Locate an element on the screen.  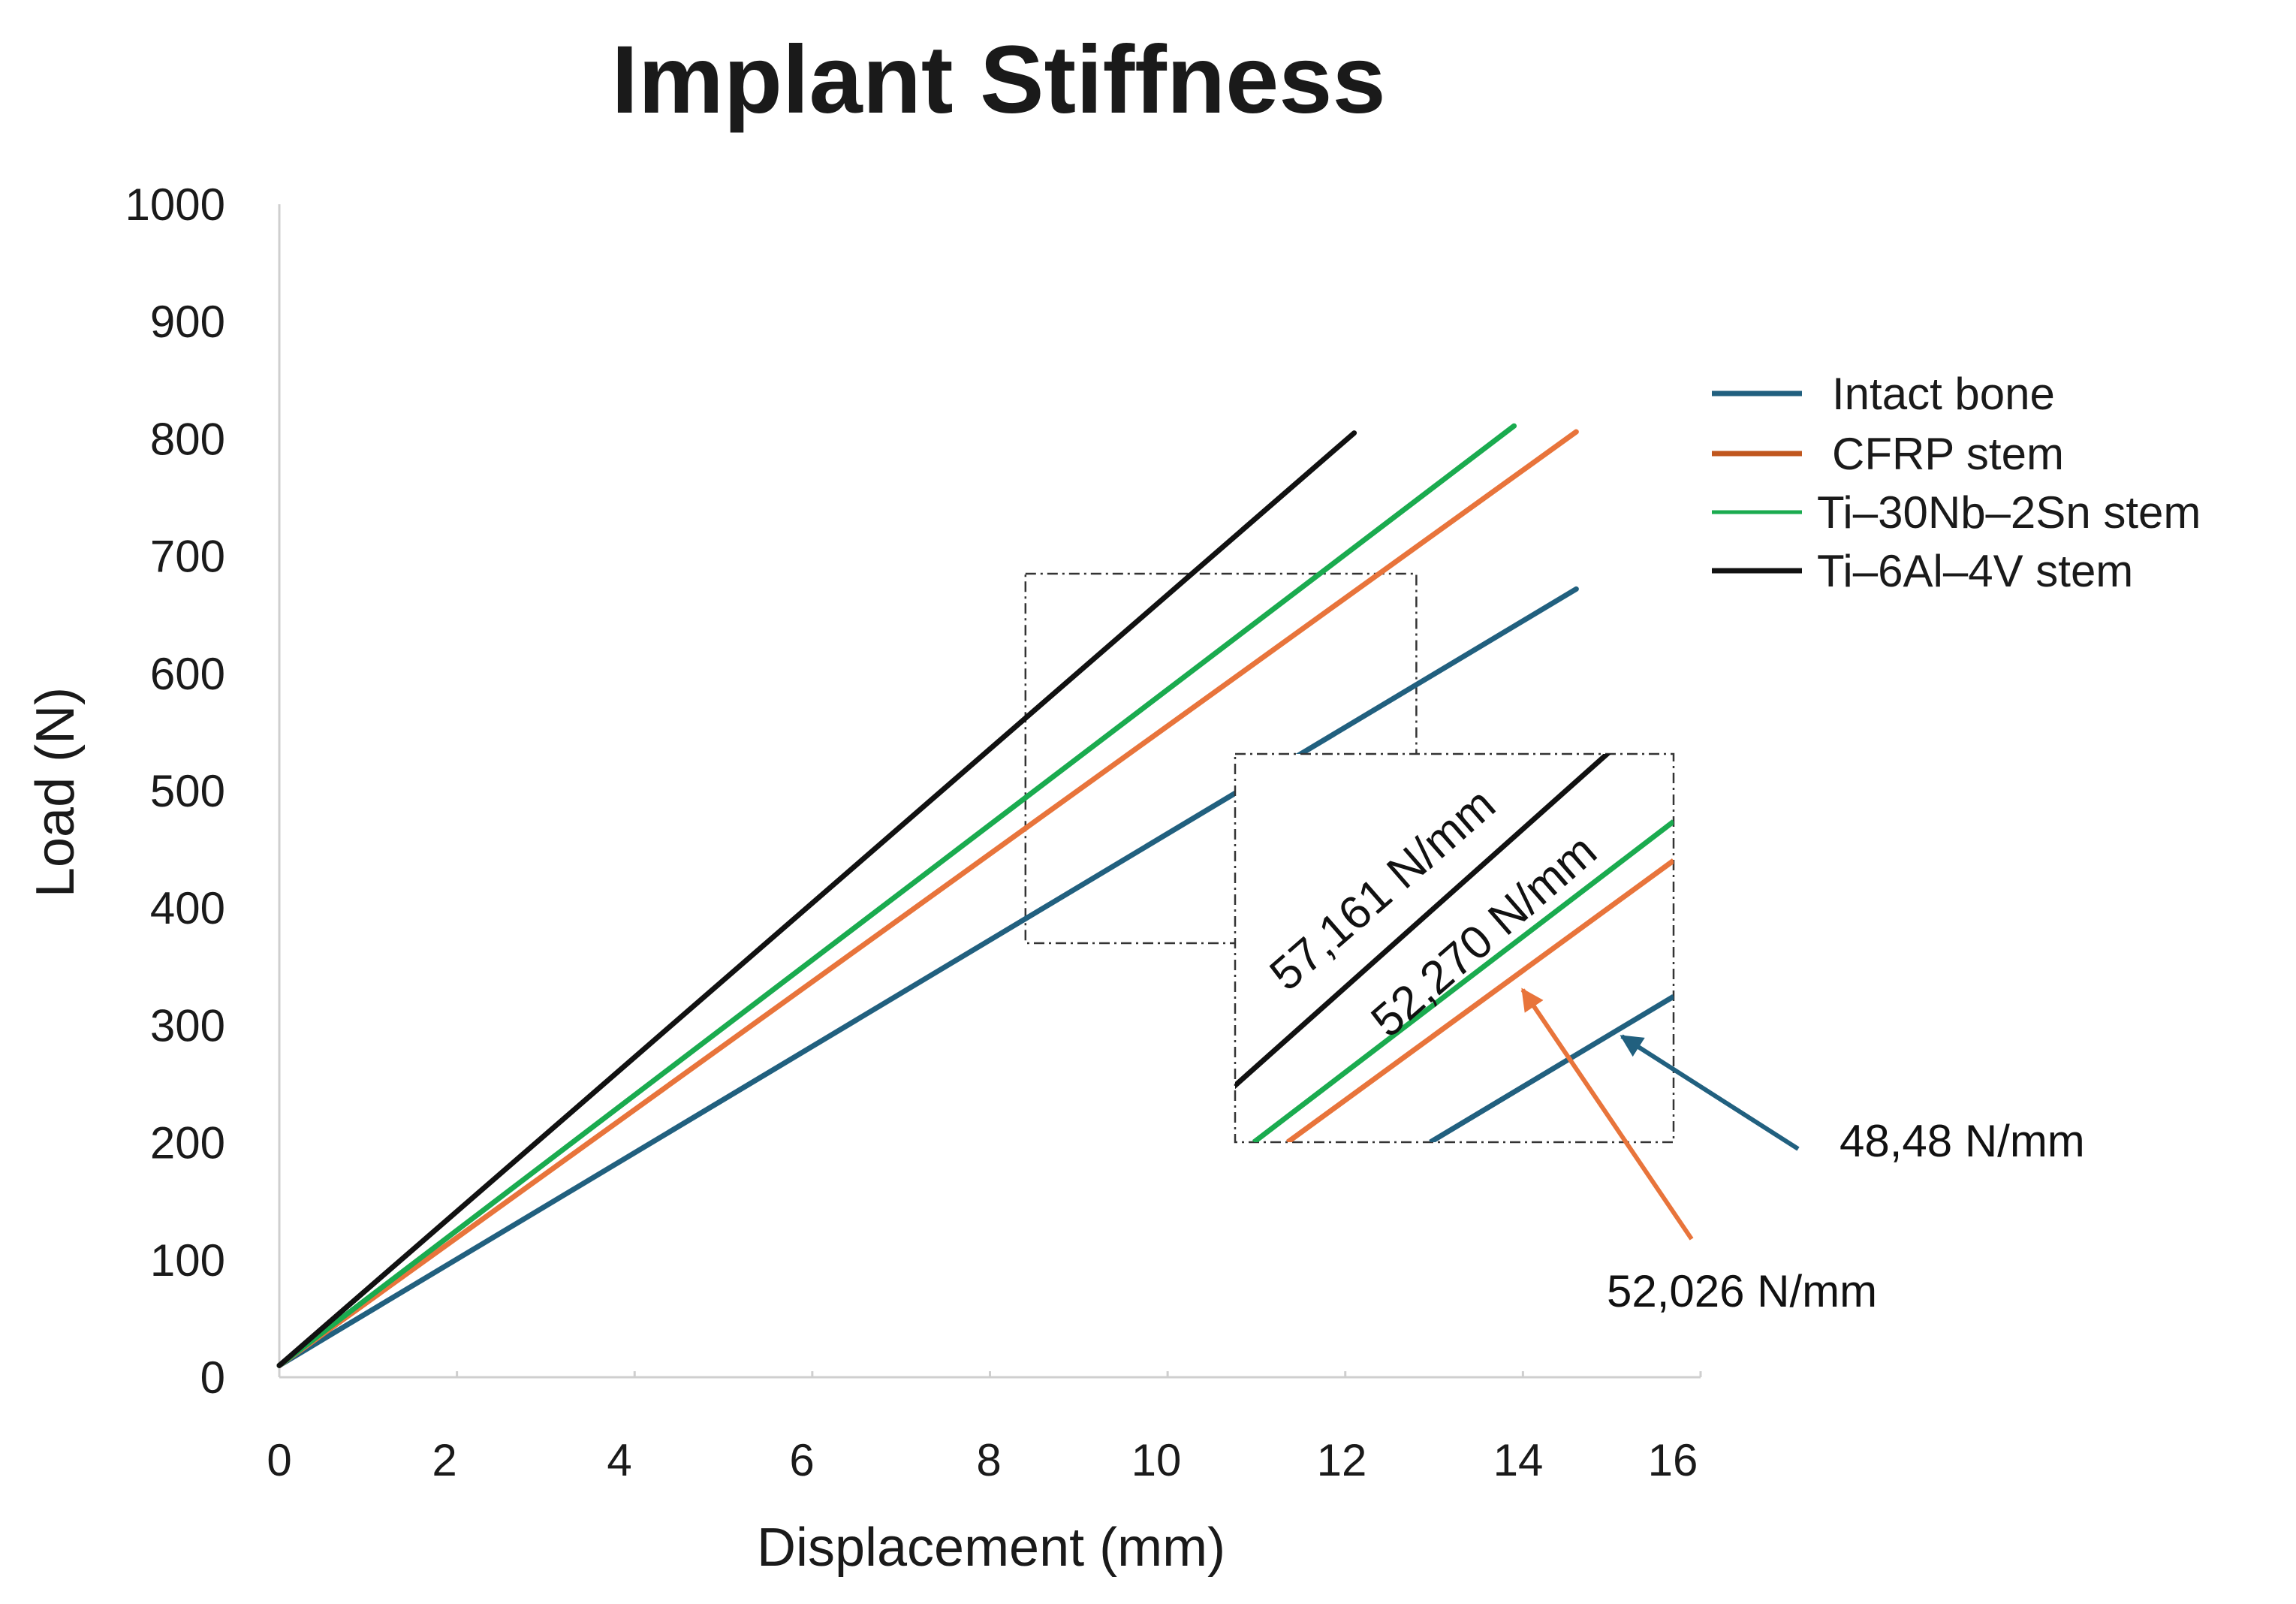
y-tick-label: 600 is located at coordinates (187, 674).